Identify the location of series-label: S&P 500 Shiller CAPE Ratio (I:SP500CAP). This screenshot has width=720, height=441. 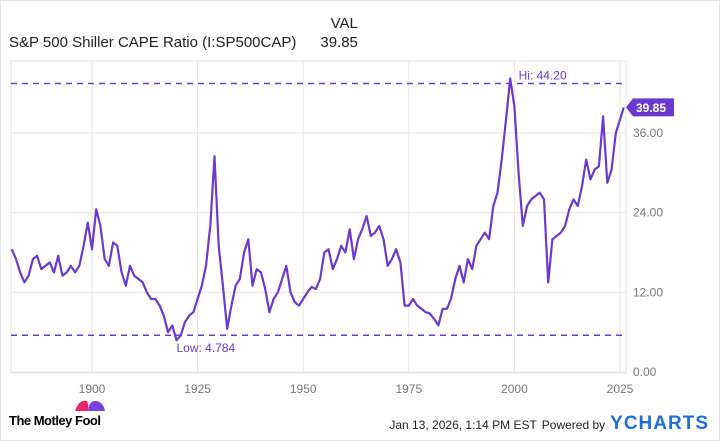
(153, 42).